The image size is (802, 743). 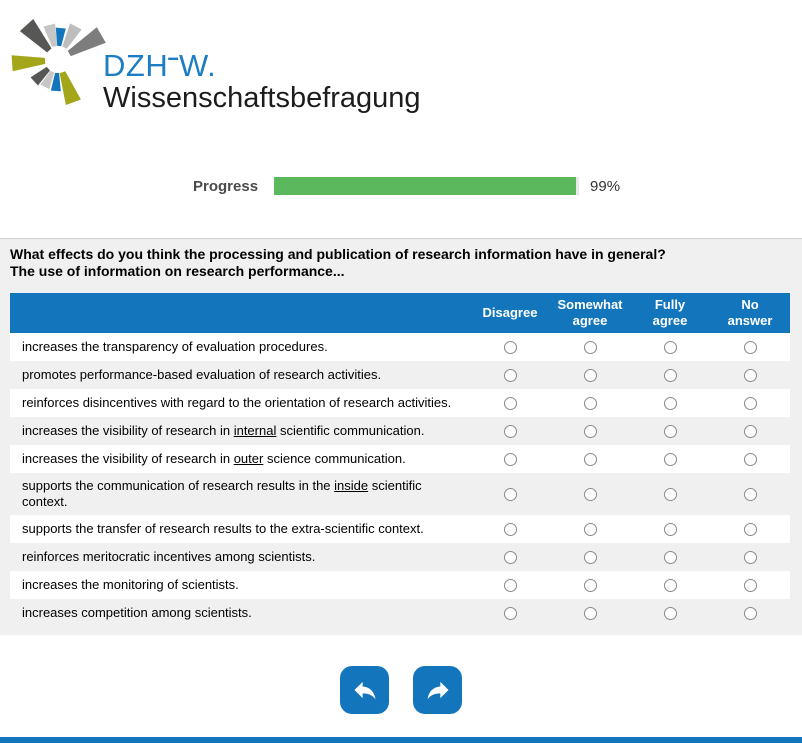 I want to click on progress-label: Progress, so click(x=226, y=186).